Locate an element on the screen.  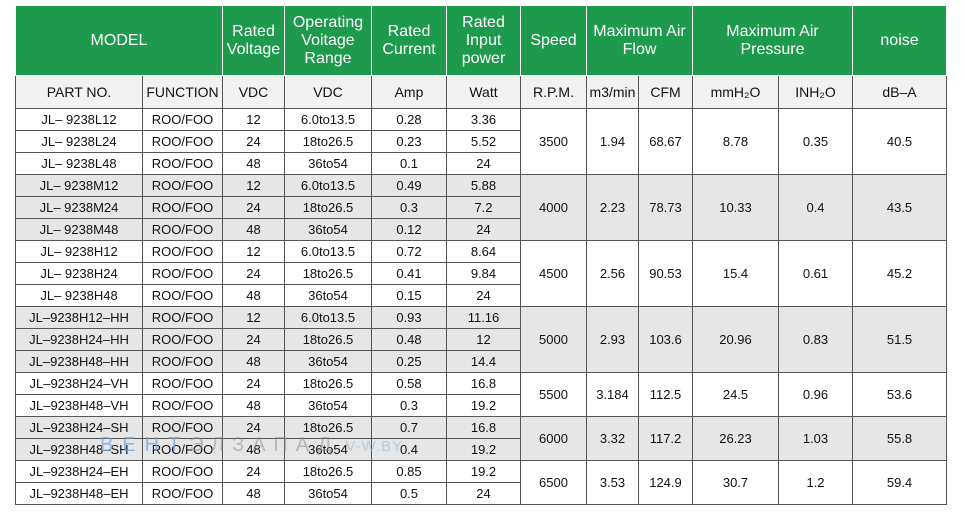
rated-current-cell: 0.23 is located at coordinates (409, 141).